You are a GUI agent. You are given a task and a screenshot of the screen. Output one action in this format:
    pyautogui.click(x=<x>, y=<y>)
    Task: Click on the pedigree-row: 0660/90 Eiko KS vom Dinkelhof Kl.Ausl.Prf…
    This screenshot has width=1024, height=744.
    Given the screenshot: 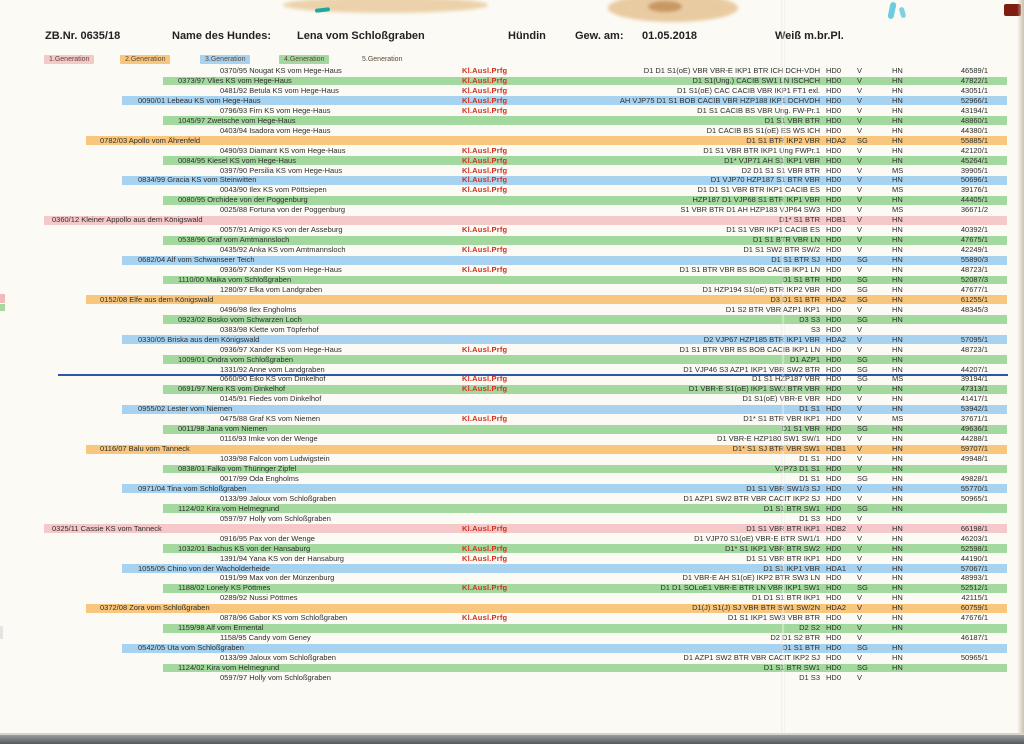 What is the action you would take?
    pyautogui.click(x=512, y=379)
    